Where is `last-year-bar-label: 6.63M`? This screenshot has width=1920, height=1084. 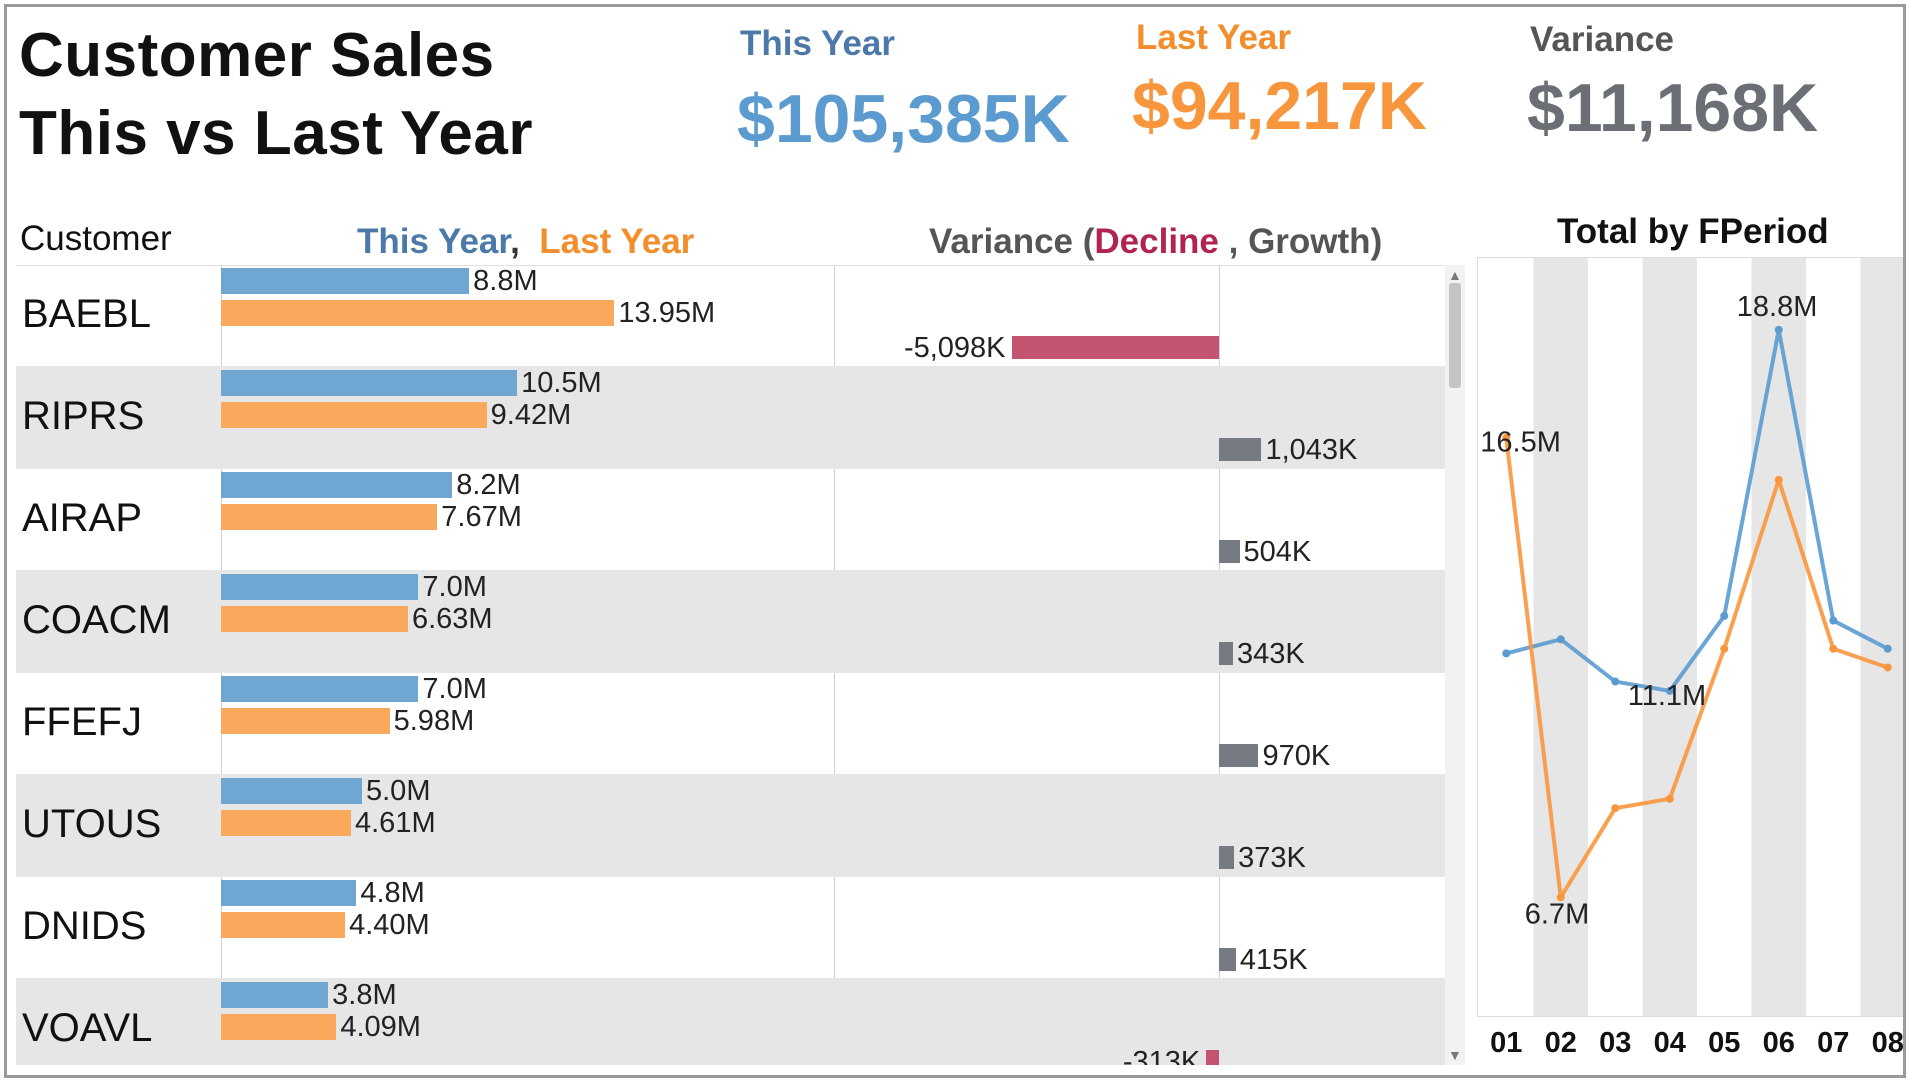
last-year-bar-label: 6.63M is located at coordinates (452, 619).